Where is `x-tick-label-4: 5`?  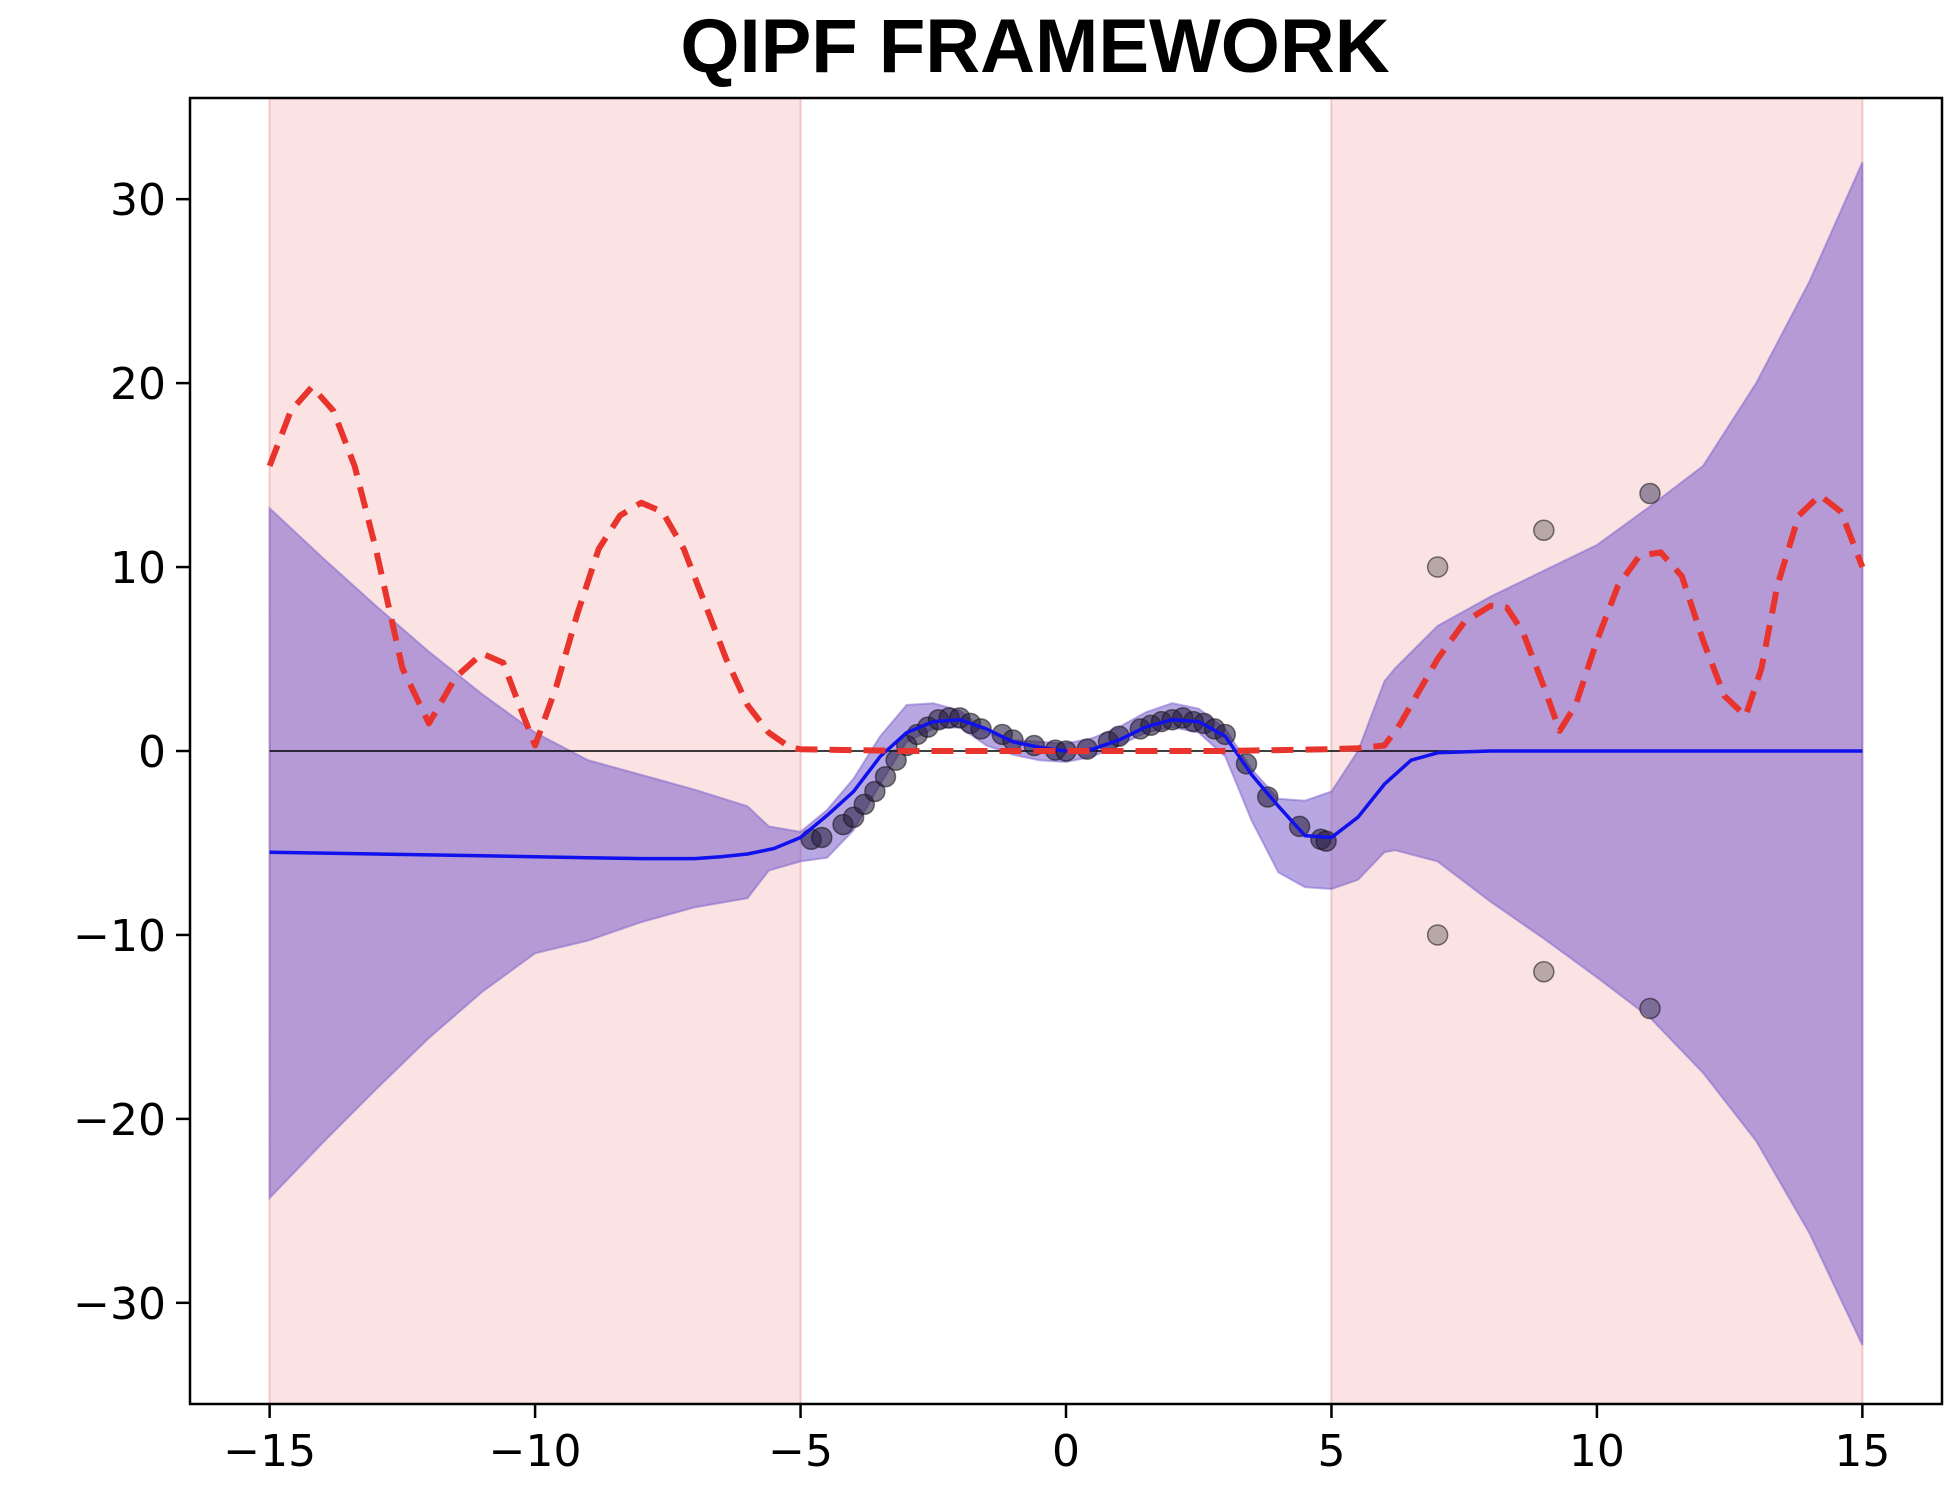 x-tick-label-4: 5 is located at coordinates (1331, 1451).